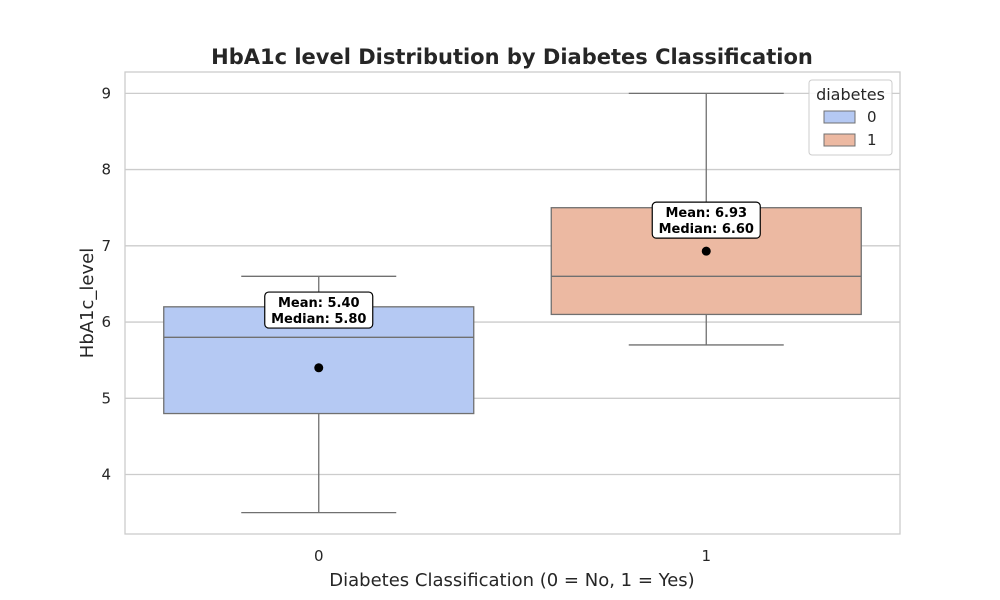 This screenshot has height=600, width=1000. Describe the element at coordinates (319, 556) in the screenshot. I see `x-tick-label: 0` at that location.